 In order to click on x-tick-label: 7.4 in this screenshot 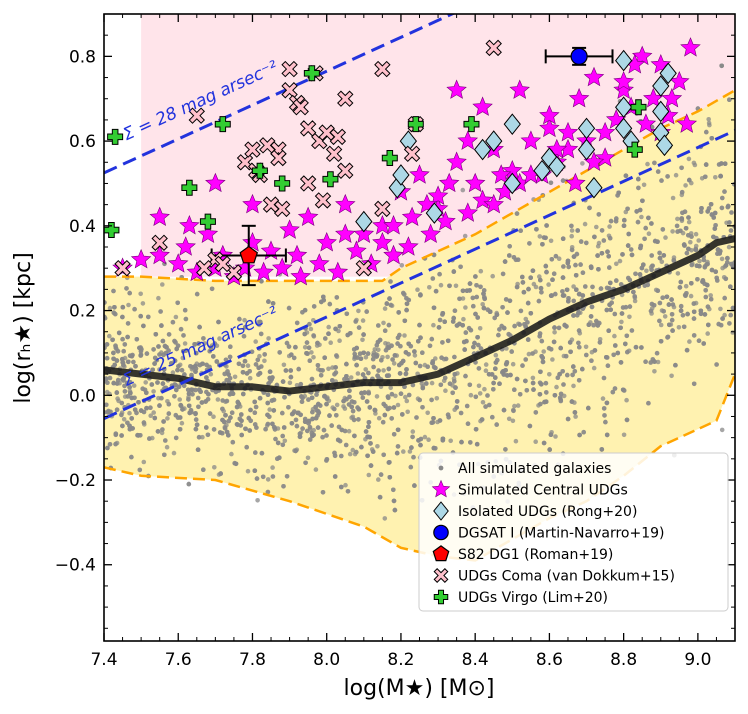, I will do `click(103, 660)`.